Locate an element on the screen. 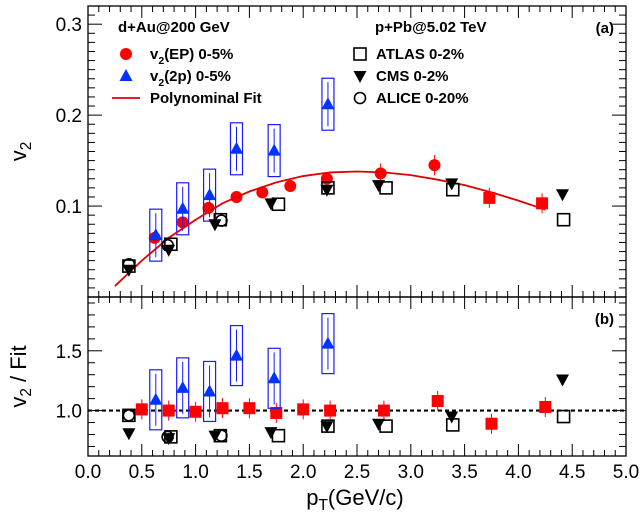 The image size is (642, 512). panel-b-y-axis-title-sub: 2 is located at coordinates (26, 392).